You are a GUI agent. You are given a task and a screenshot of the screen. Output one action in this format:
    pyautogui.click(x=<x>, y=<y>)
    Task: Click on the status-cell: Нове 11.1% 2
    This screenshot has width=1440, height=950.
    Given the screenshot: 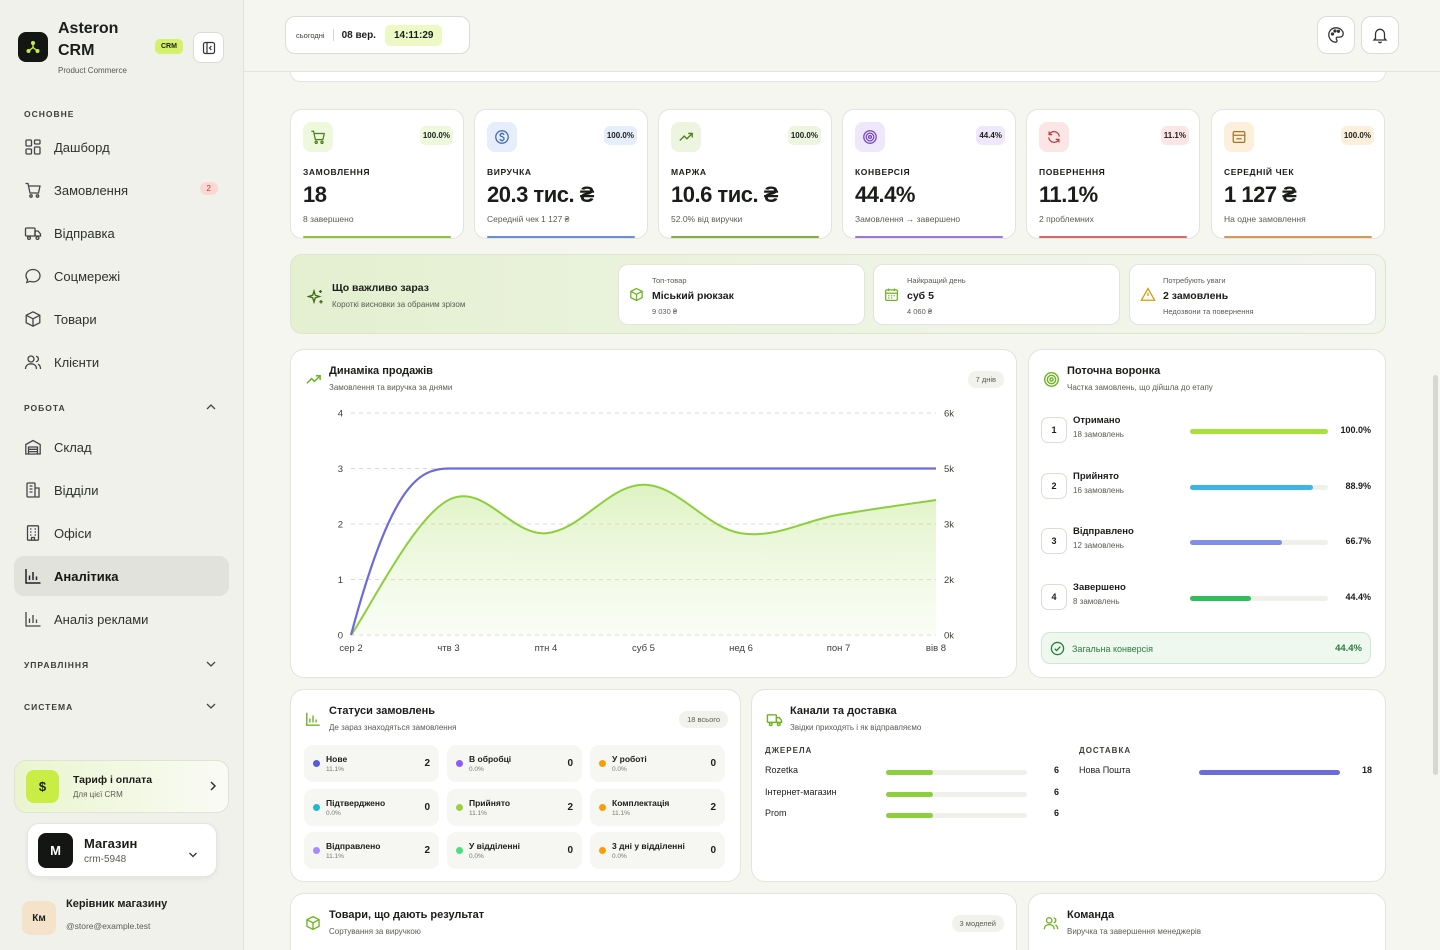 What is the action you would take?
    pyautogui.click(x=371, y=763)
    